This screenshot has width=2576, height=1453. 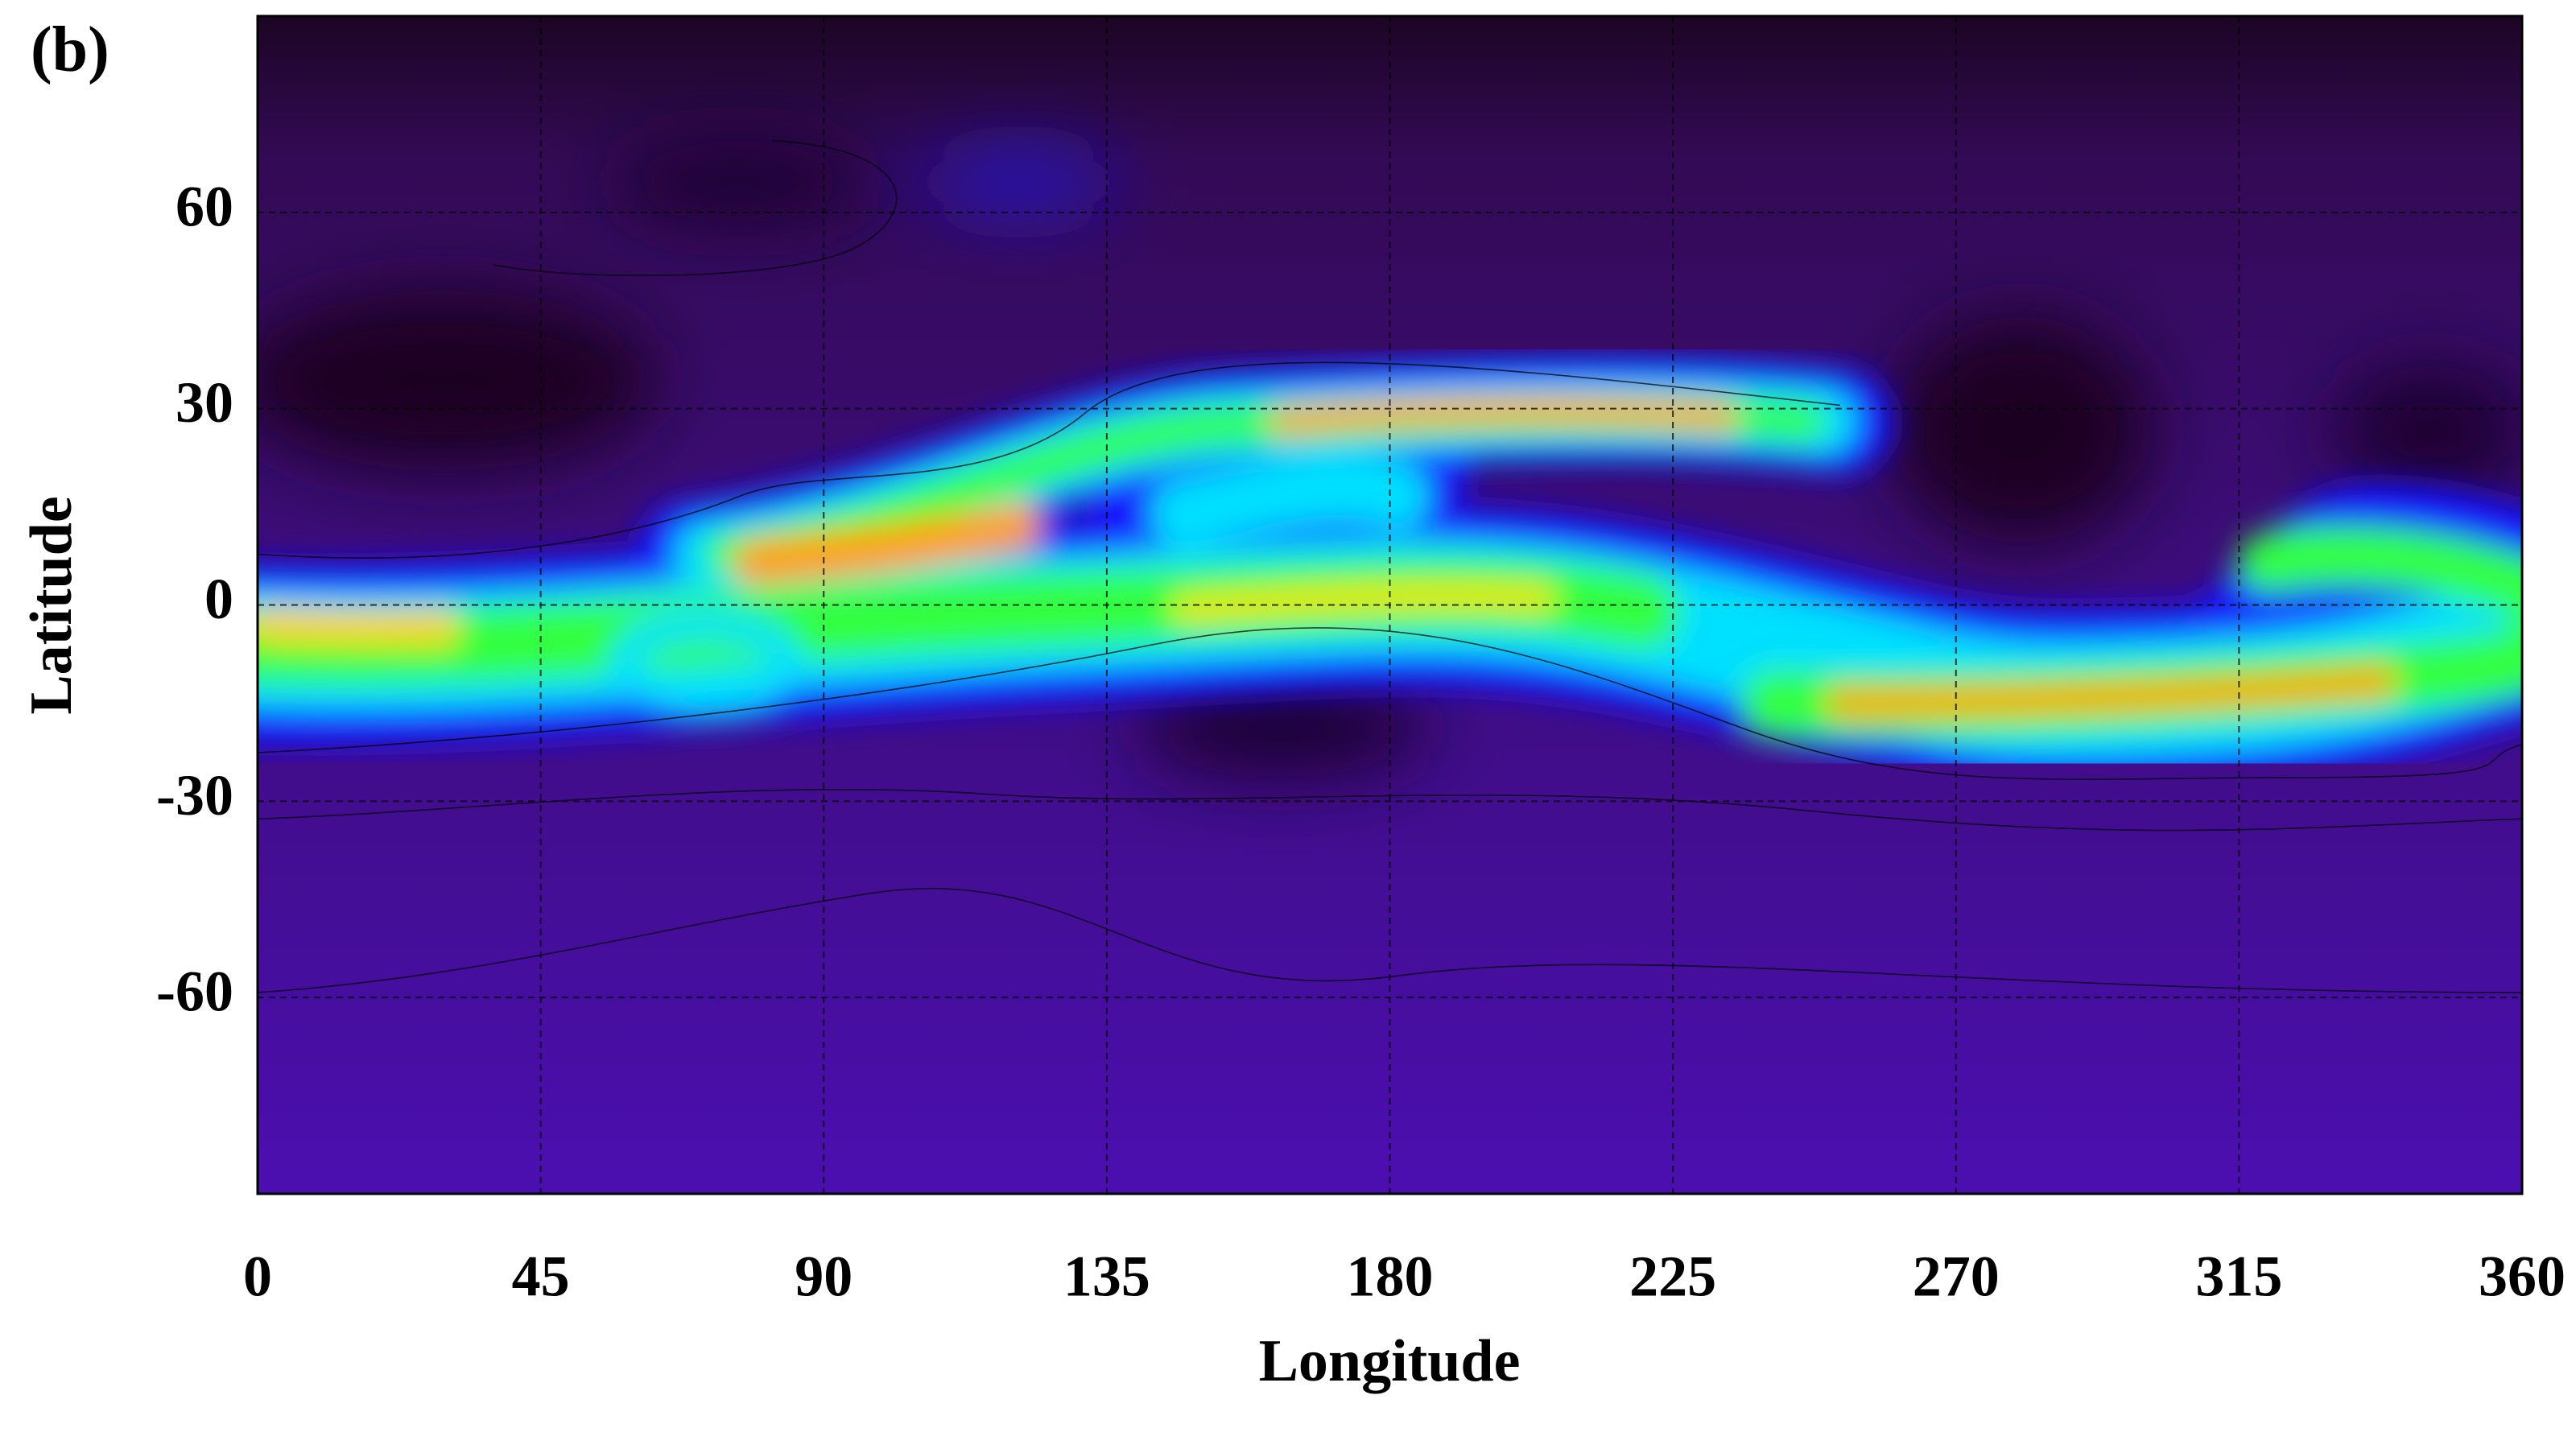 What do you see at coordinates (1390, 1277) in the screenshot?
I see `x-tick-label: 180` at bounding box center [1390, 1277].